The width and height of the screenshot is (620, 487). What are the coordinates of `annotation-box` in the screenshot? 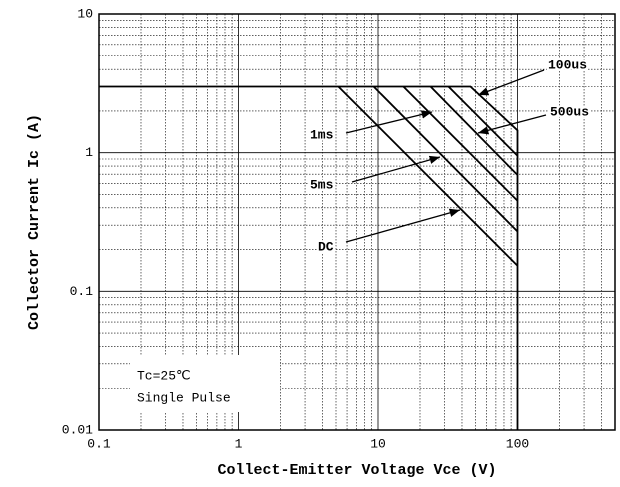 It's located at (205, 383).